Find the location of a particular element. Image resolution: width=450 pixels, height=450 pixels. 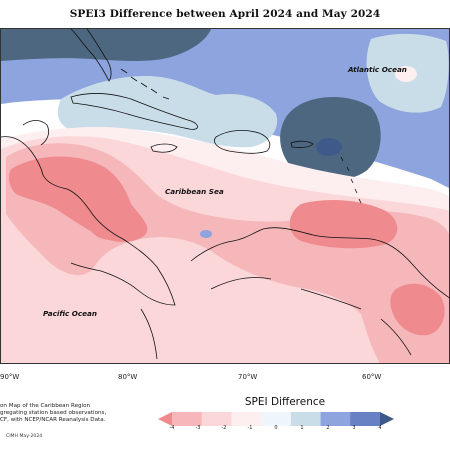

legend-left-arrow is located at coordinates (165, 419).